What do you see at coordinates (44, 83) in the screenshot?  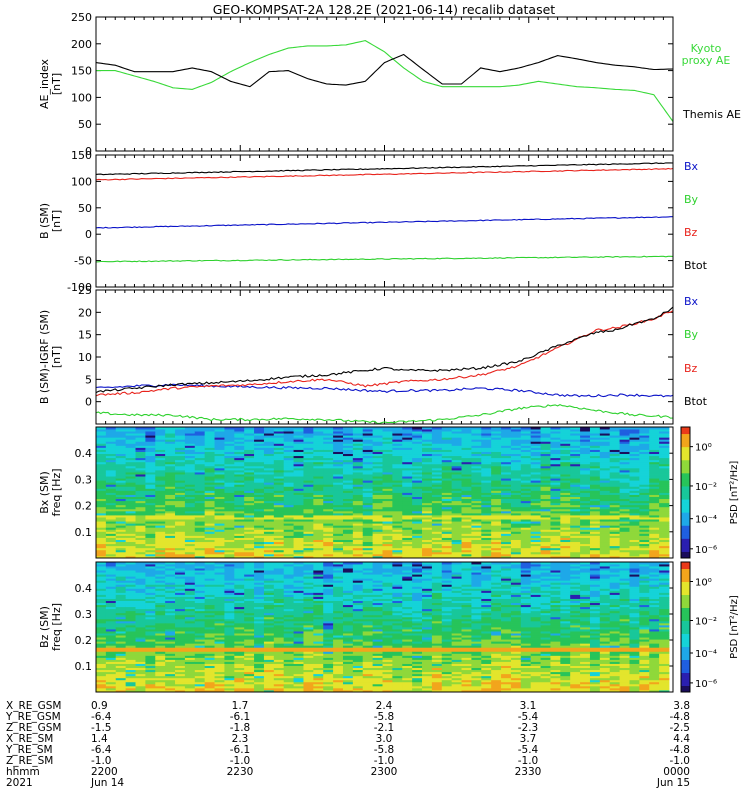 I see `y-axis-label: AE_index` at bounding box center [44, 83].